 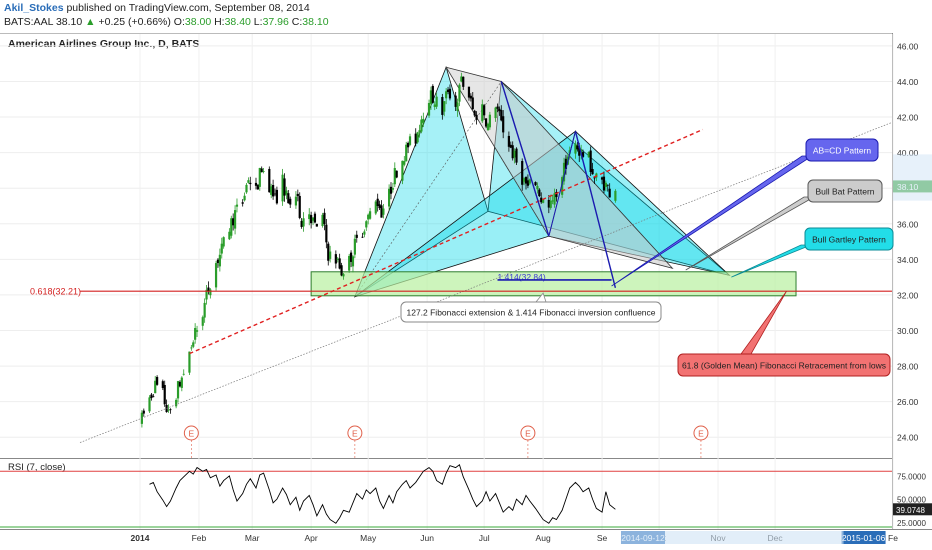 What do you see at coordinates (29, 22) in the screenshot?
I see `symbol-label: BATS:AAL` at bounding box center [29, 22].